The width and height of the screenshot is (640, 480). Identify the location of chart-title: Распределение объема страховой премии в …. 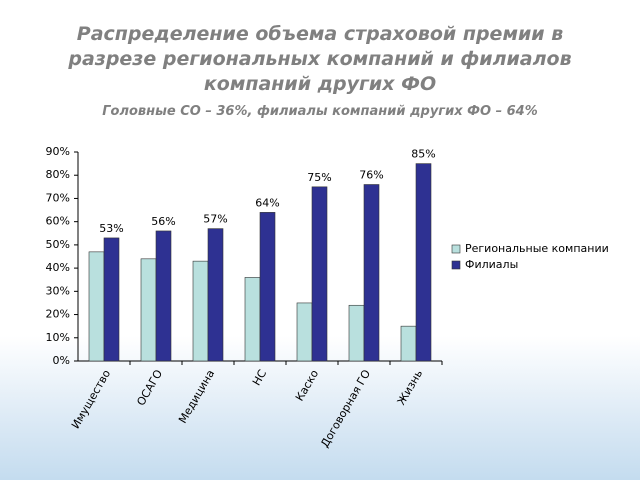
(320, 59).